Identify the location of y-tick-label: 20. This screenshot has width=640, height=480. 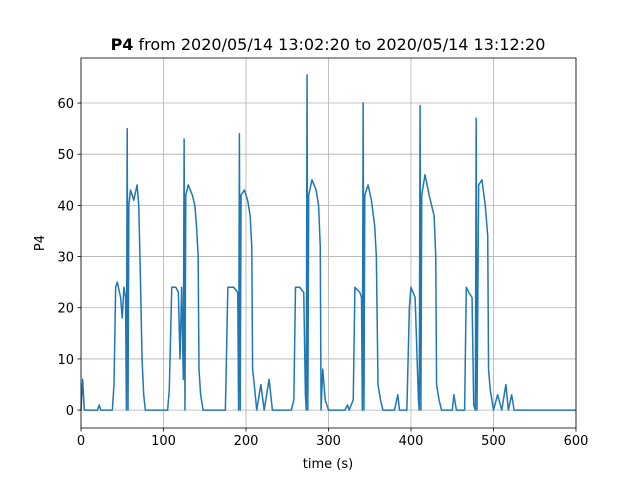
(65, 309).